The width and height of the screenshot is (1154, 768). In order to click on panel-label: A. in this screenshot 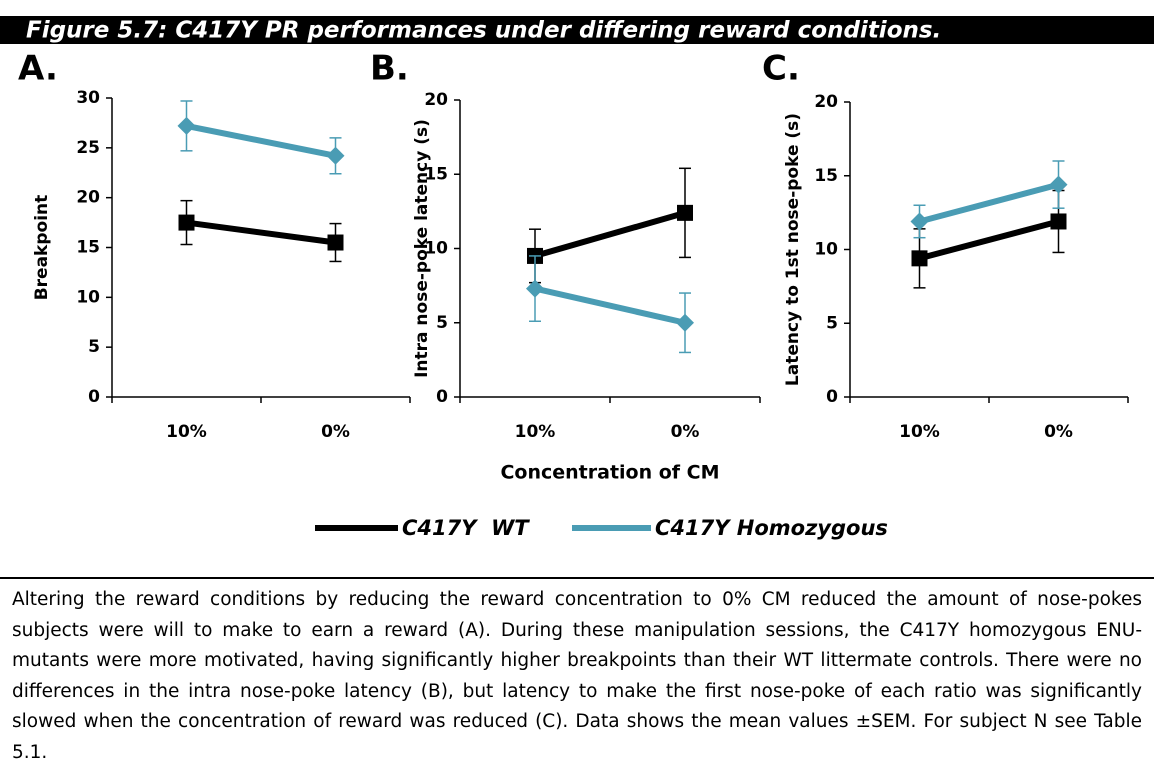, I will do `click(38, 69)`.